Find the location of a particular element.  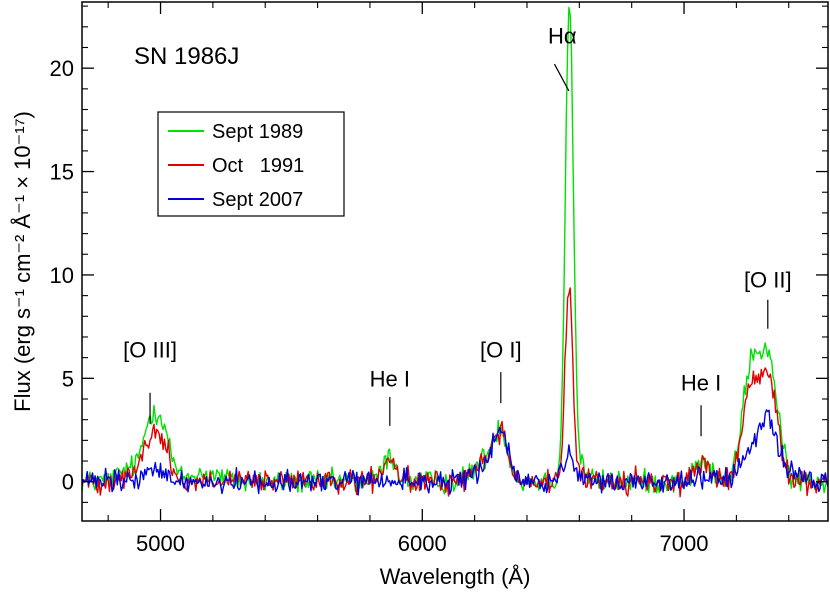

y-tick-label: 0 is located at coordinates (68, 482).